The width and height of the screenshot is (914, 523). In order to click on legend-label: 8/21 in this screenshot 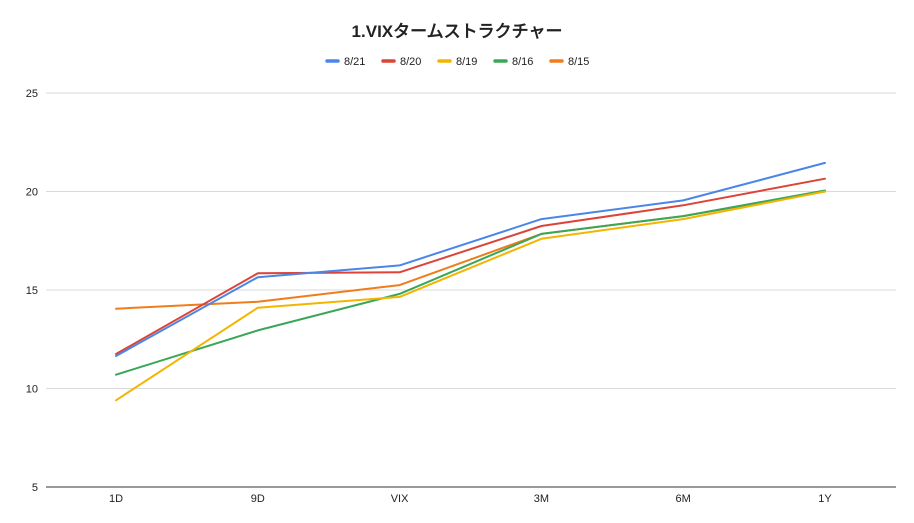, I will do `click(354, 62)`.